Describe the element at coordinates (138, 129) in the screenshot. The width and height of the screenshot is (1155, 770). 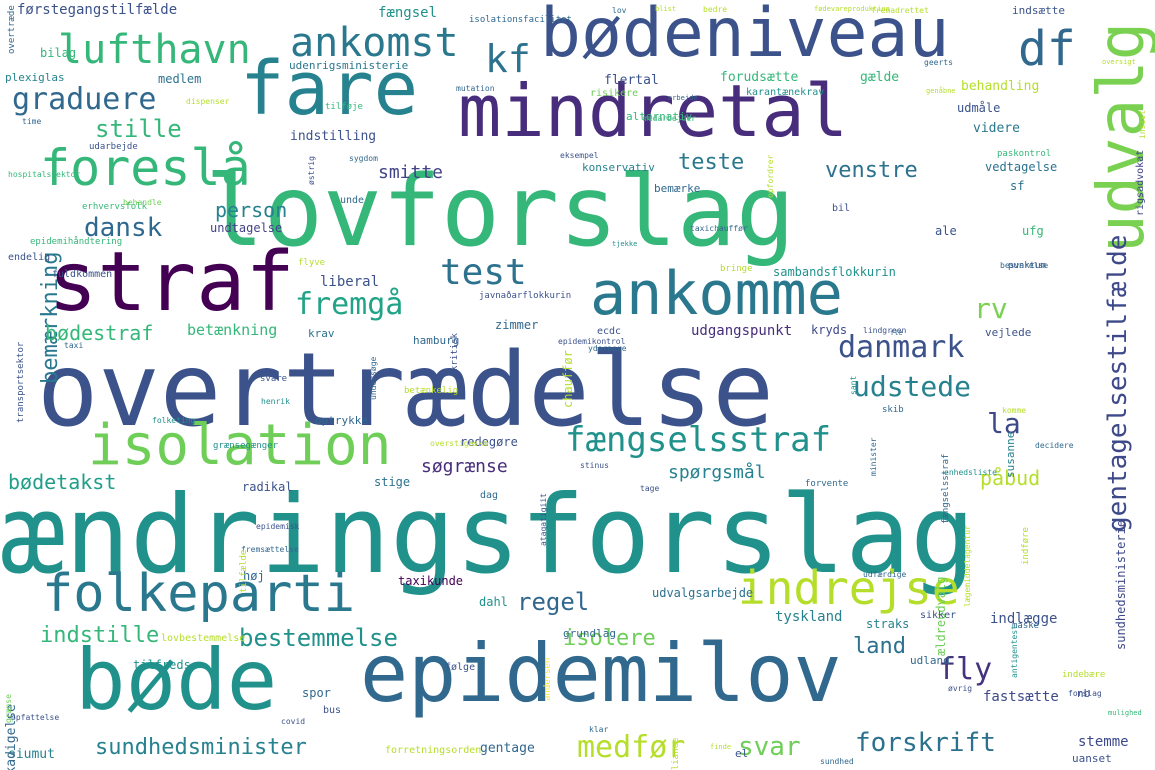
I see `cloud-word: stille` at that location.